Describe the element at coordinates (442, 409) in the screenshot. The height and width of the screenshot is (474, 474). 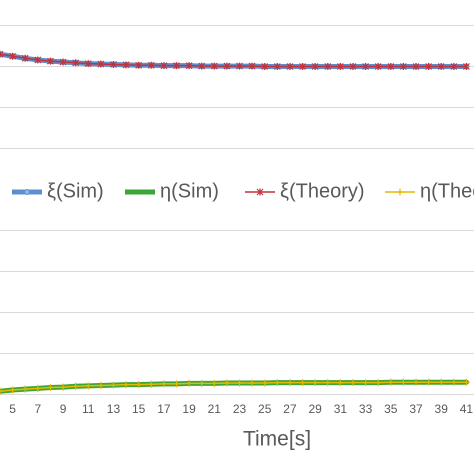
I see `x-tick-label: 39` at that location.